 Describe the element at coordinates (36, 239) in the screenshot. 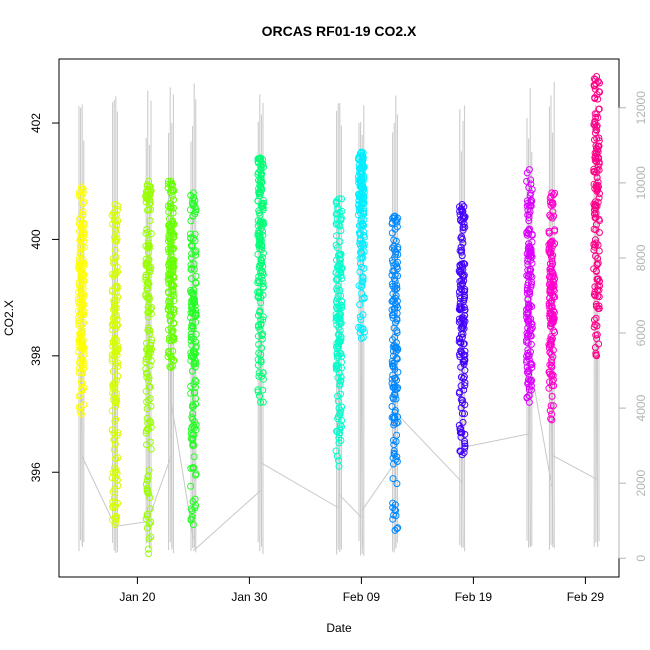

I see `y-tick-label: 400` at that location.